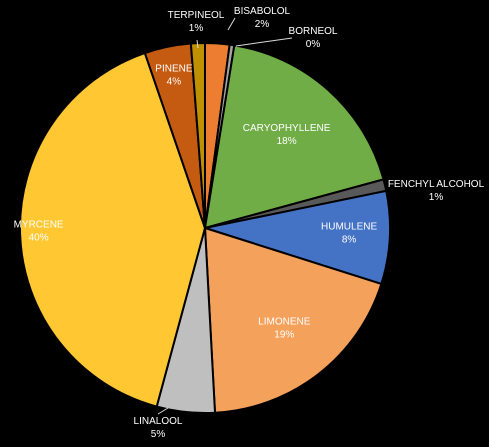 Image resolution: width=489 pixels, height=447 pixels. What do you see at coordinates (349, 240) in the screenshot?
I see `slice-percent-humulene: 8%` at bounding box center [349, 240].